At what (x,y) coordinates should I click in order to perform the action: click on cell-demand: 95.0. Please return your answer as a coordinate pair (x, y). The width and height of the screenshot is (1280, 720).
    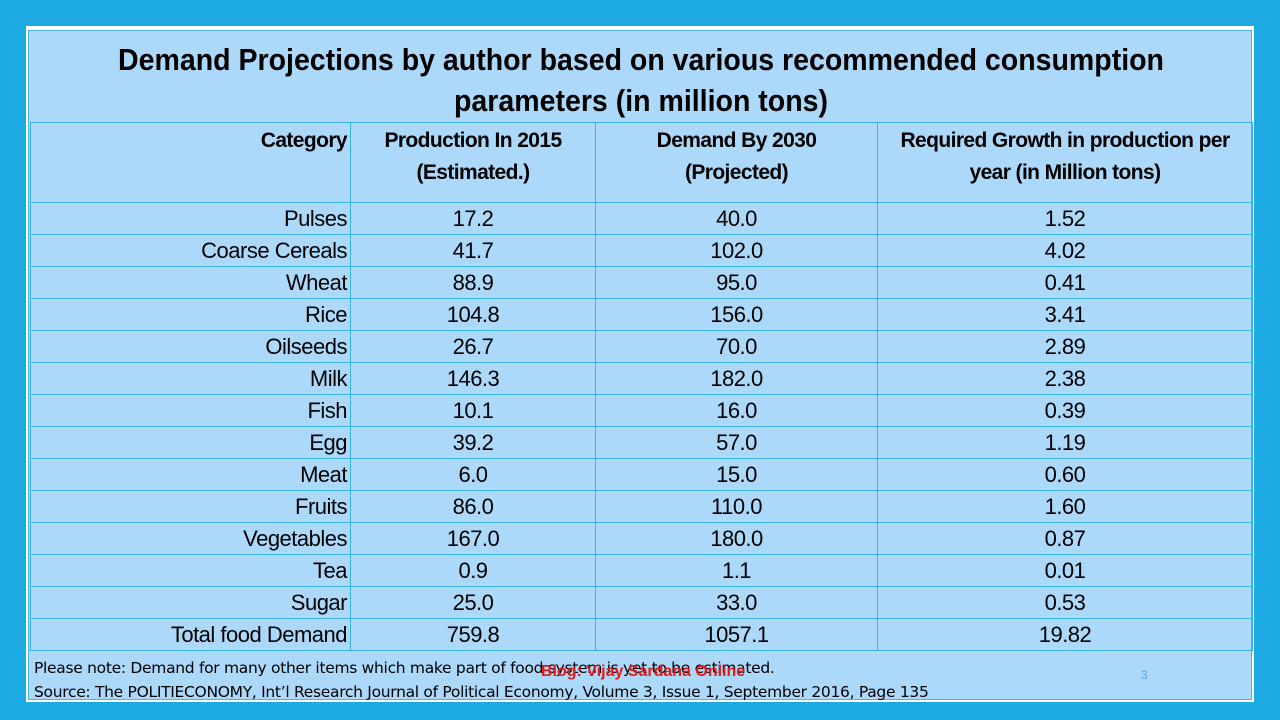
    Looking at the image, I should click on (736, 282).